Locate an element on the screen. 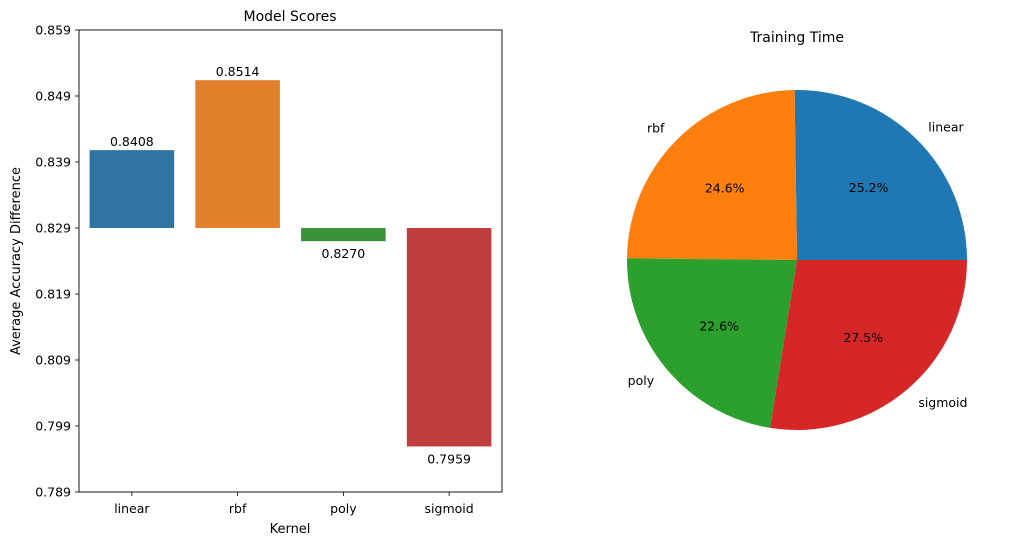 This screenshot has height=545, width=1019. y-axis-label: Average Accuracy Difference is located at coordinates (16, 261).